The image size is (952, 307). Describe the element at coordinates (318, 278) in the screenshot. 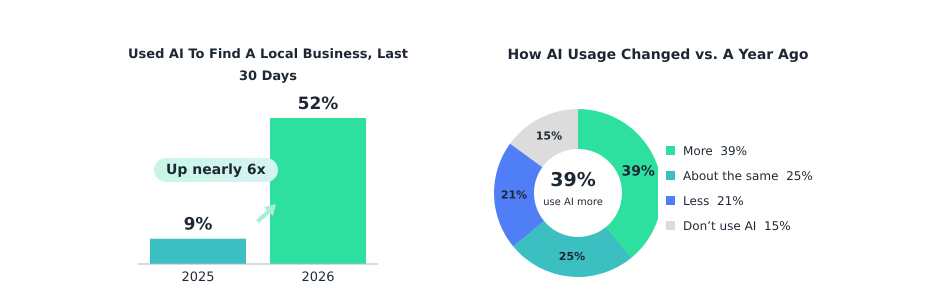

I see `x-tick-label: 2026` at that location.